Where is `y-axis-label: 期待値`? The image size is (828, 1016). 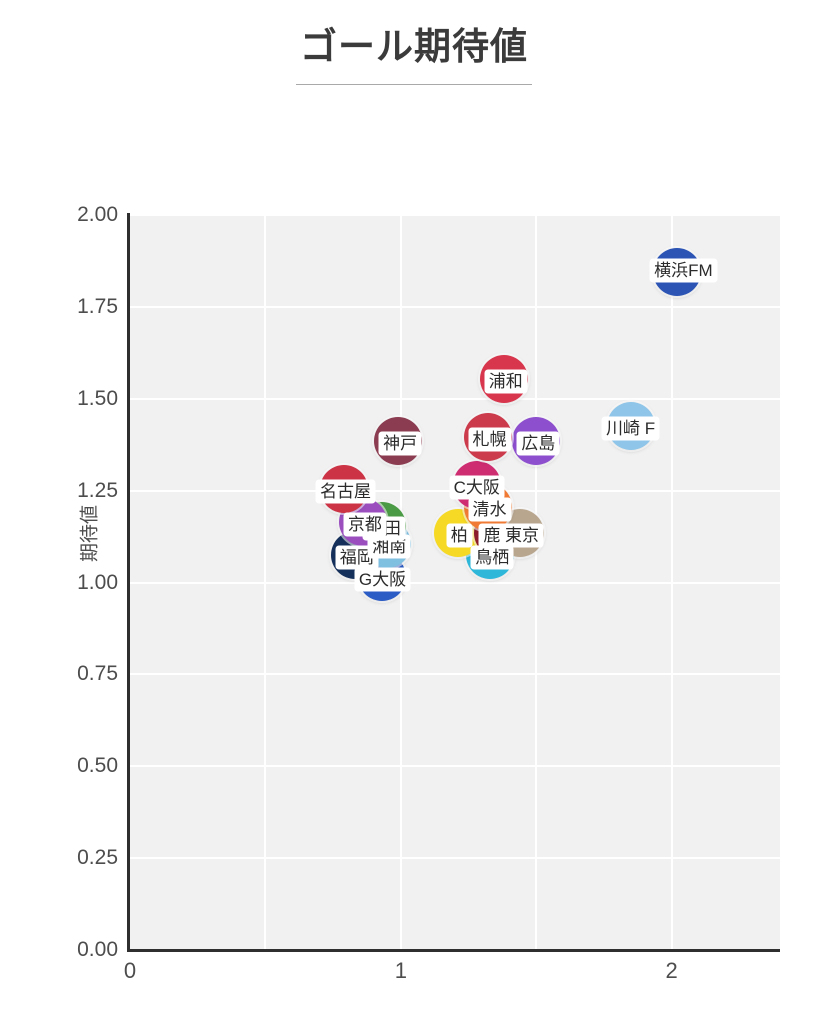 y-axis-label: 期待値 is located at coordinates (90, 534).